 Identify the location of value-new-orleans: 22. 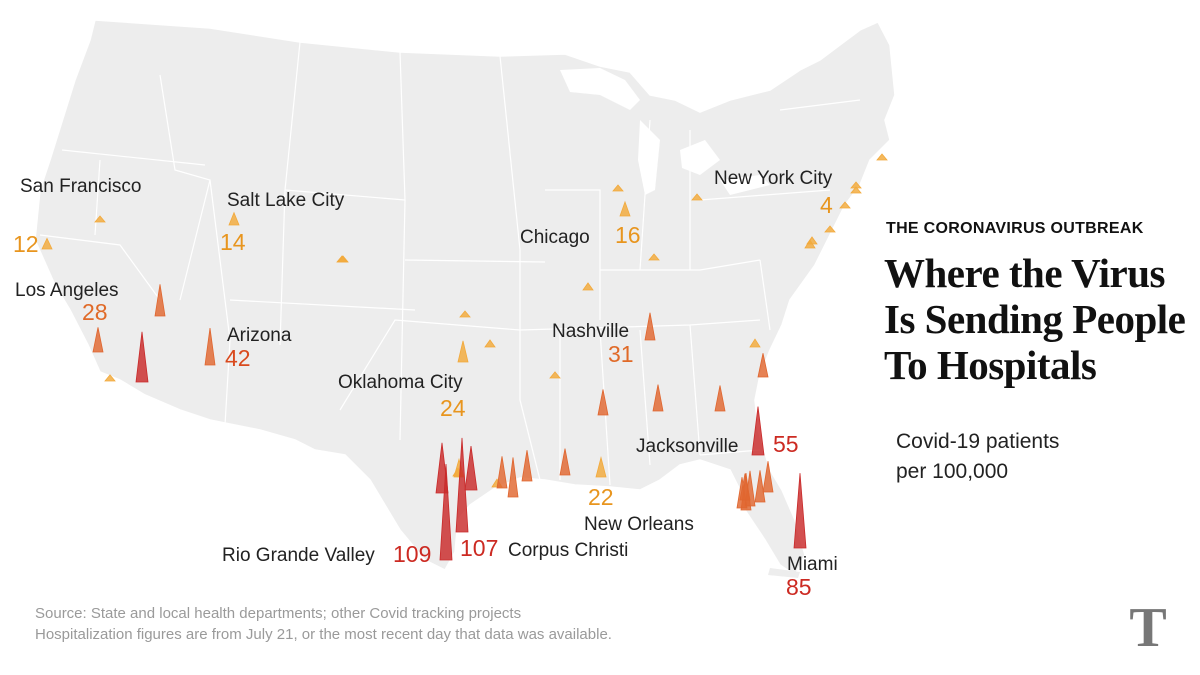
(601, 497).